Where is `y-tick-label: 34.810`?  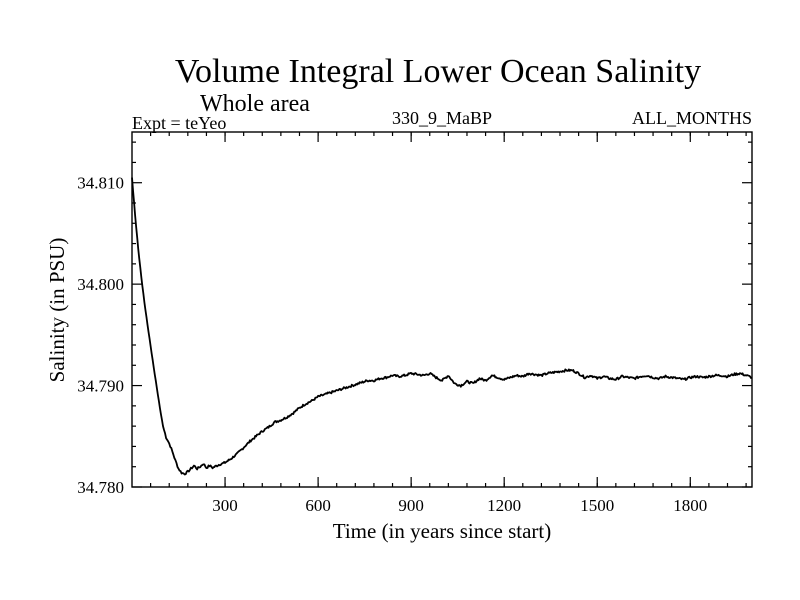
y-tick-label: 34.810 is located at coordinates (100, 183).